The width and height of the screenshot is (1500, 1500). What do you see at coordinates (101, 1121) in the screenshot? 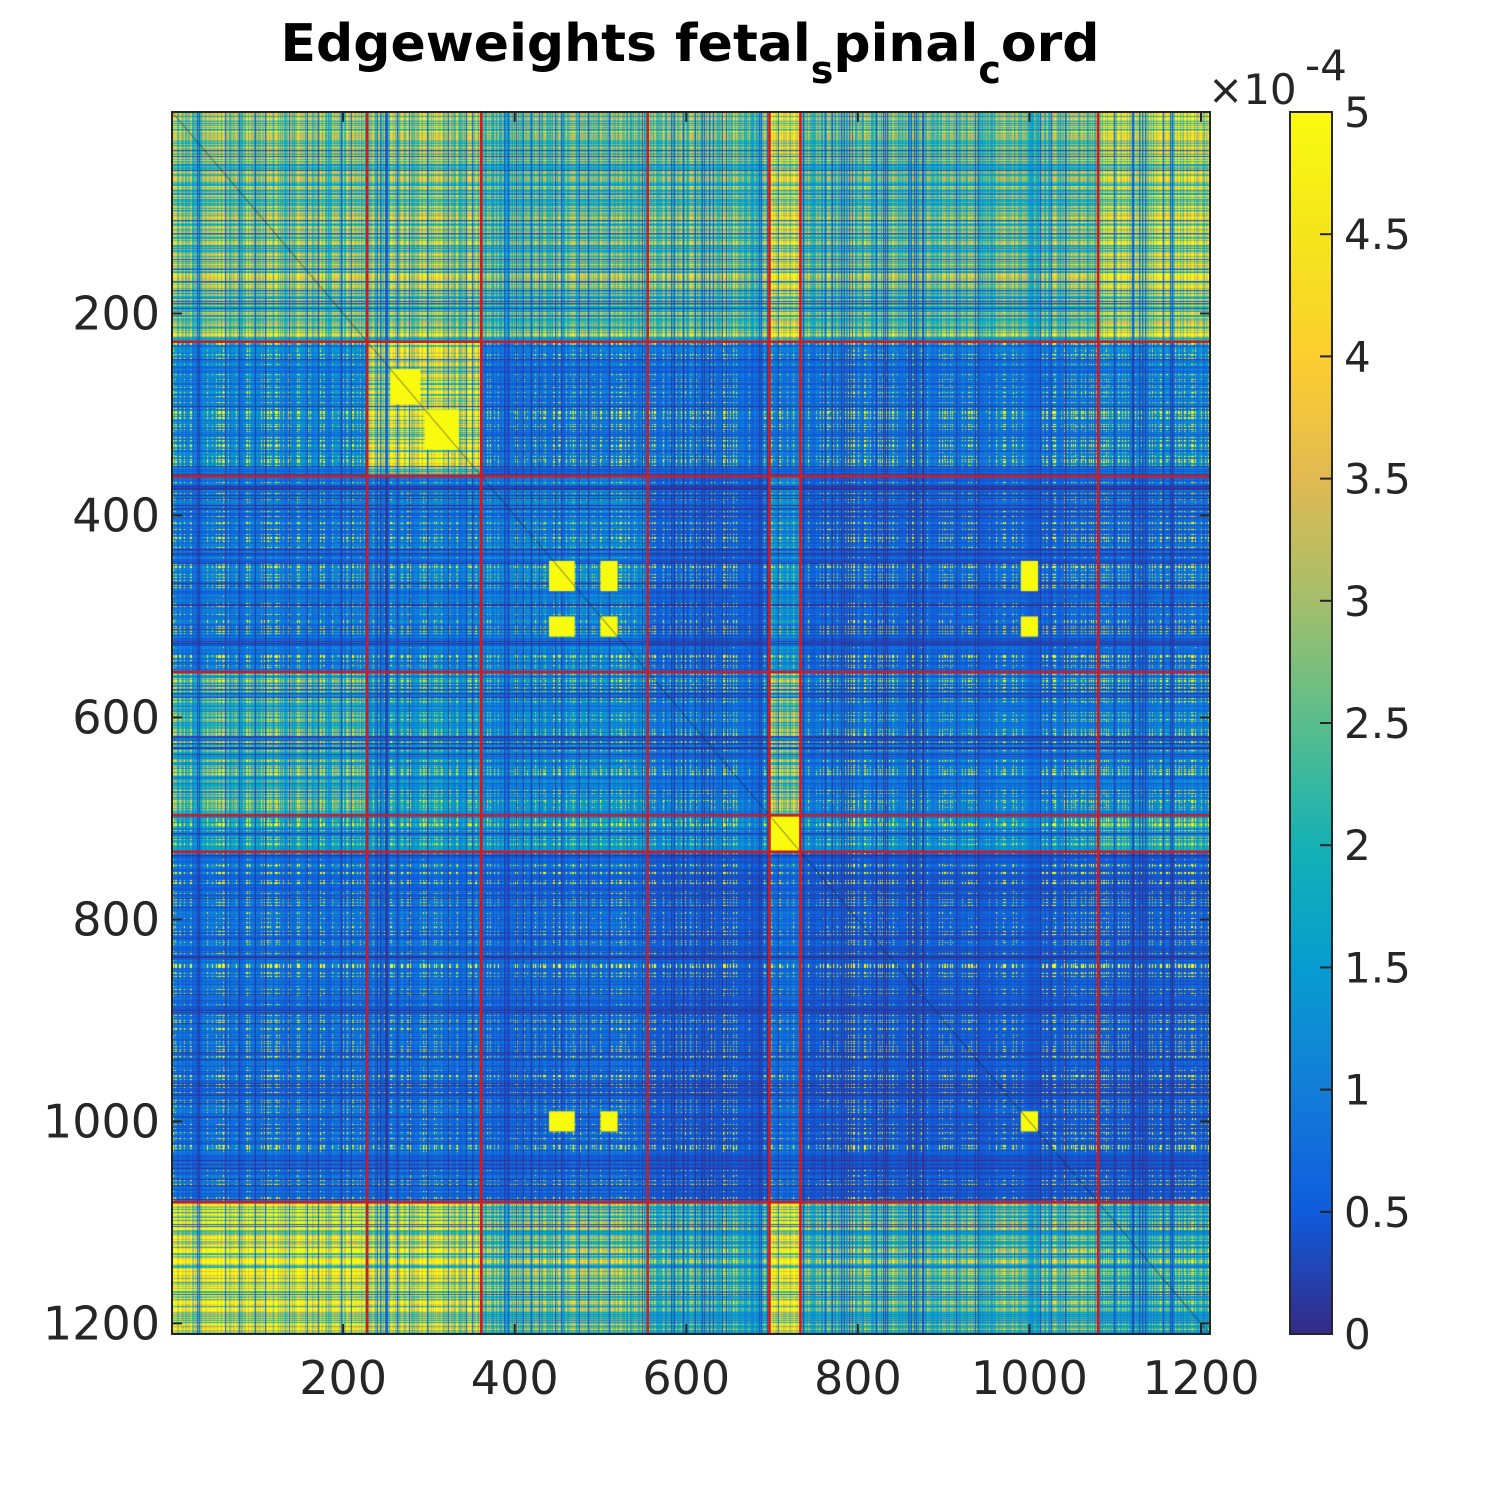
I see `y-tick-label: 1000` at bounding box center [101, 1121].